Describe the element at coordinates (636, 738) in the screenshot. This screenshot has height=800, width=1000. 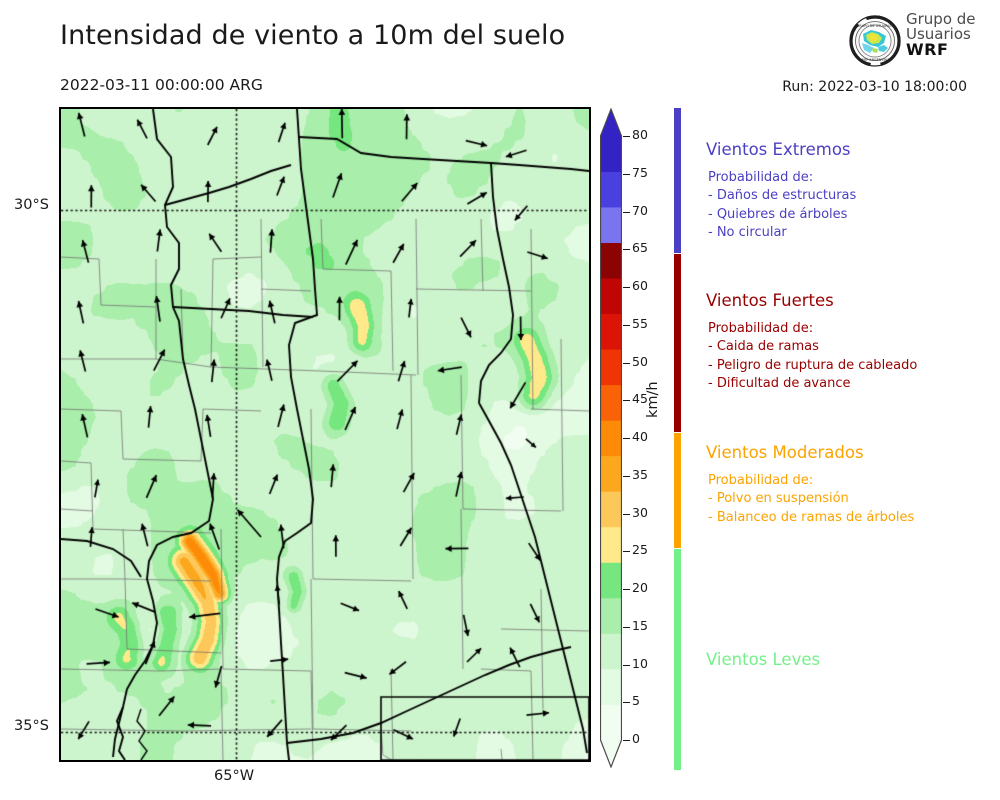
I see `colorbar-tick-label: 0` at that location.